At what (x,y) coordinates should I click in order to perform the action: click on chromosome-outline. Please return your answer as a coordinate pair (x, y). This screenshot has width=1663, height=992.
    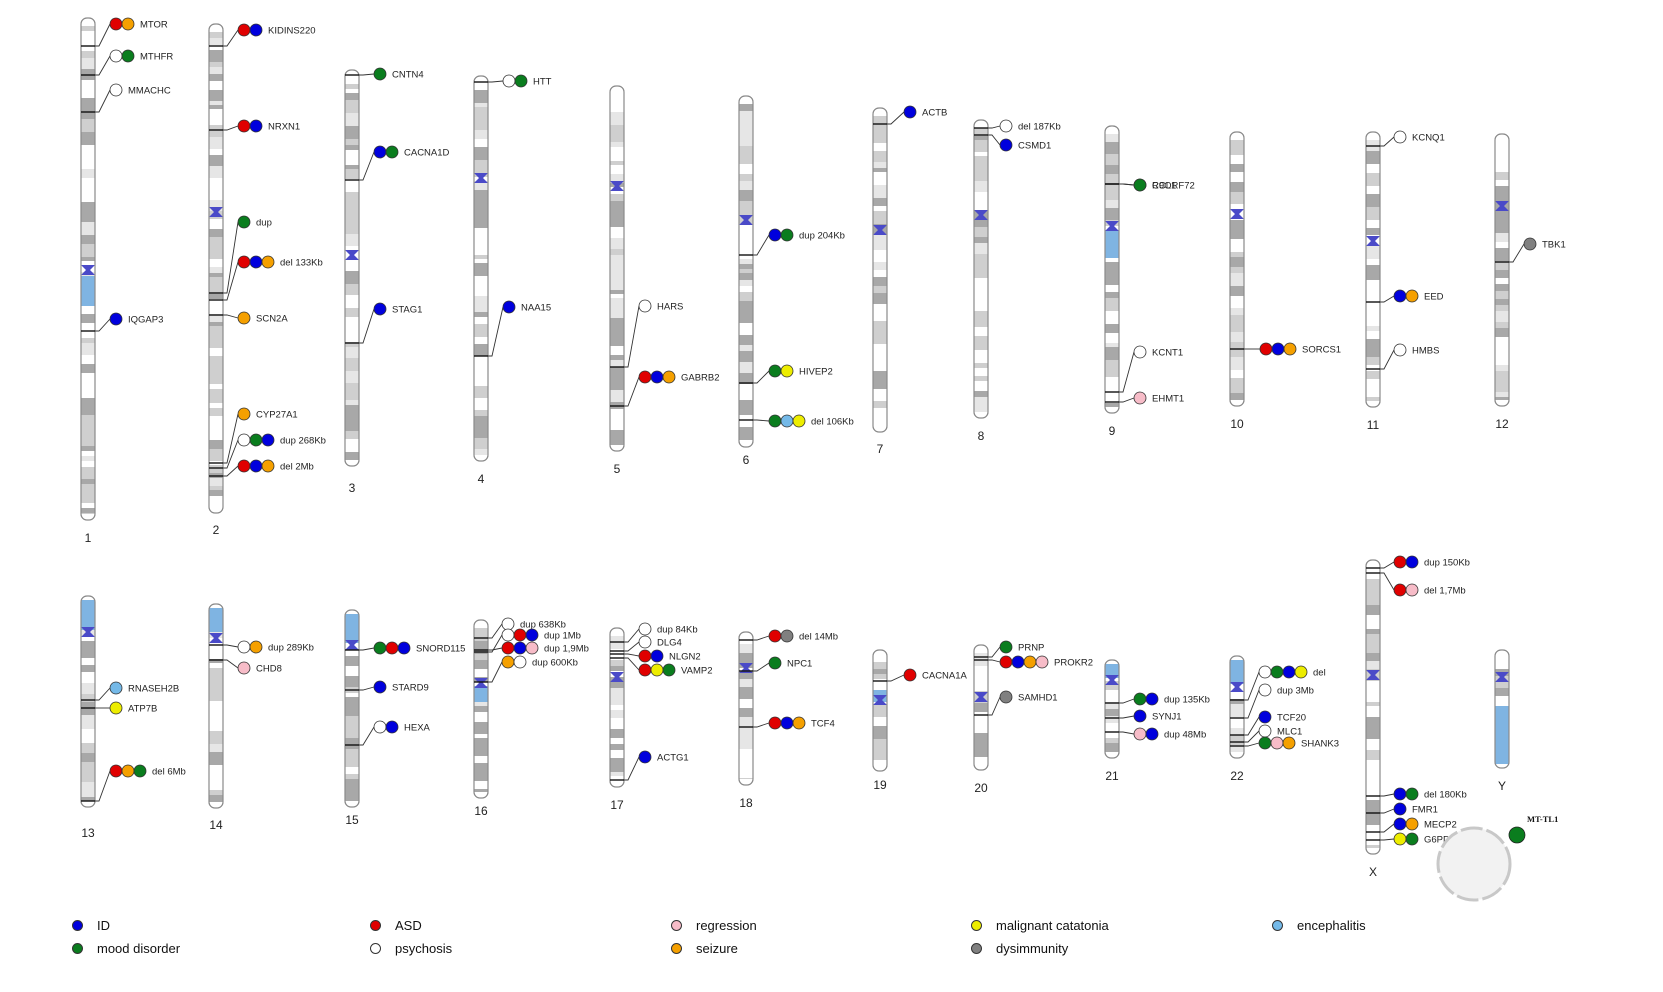
    Looking at the image, I should click on (352, 268).